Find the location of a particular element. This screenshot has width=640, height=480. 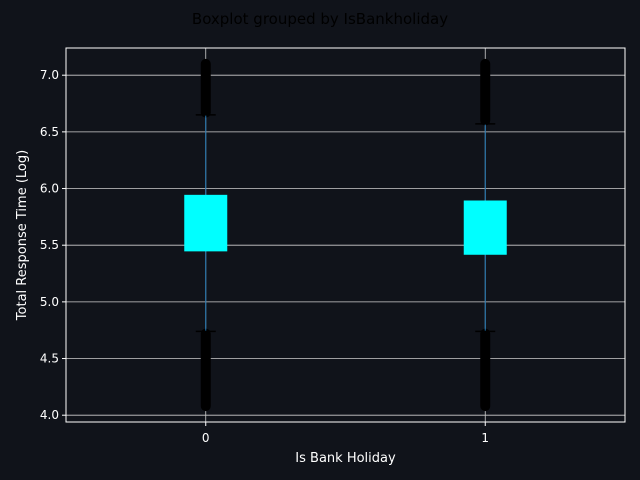

x-tick-label: 1 is located at coordinates (485, 438).